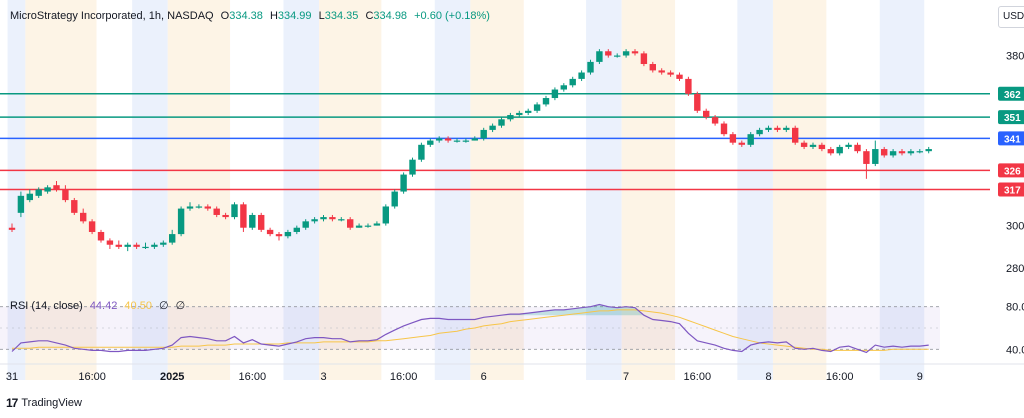 The width and height of the screenshot is (1024, 418). What do you see at coordinates (112, 16) in the screenshot?
I see `symbol-title: MicroStrategy Incorporated, 1h, NASDAQ` at bounding box center [112, 16].